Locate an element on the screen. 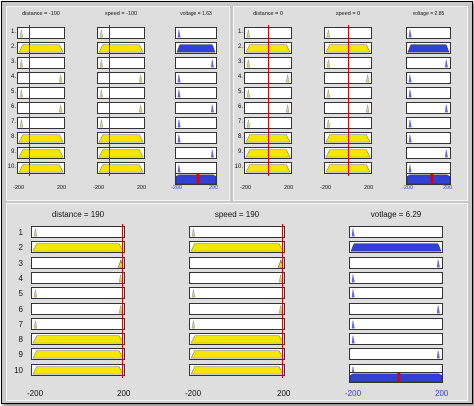  rule-number: 2 is located at coordinates (20, 248).